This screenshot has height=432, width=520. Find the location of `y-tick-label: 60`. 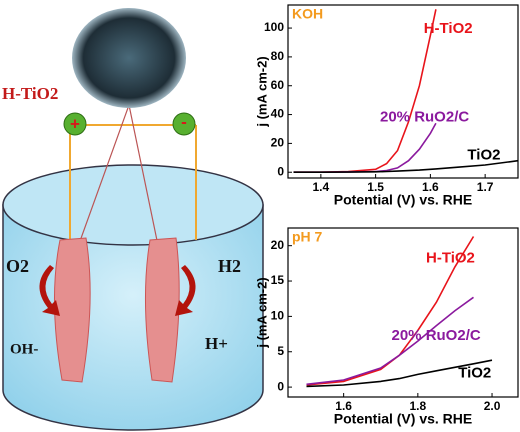

y-tick-label: 60 is located at coordinates (278, 85).